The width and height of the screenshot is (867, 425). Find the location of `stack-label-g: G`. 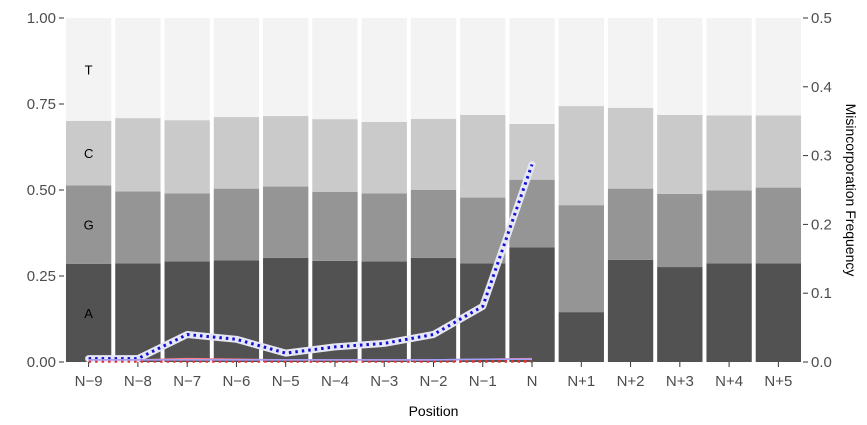

stack-label-g: G is located at coordinates (89, 225).